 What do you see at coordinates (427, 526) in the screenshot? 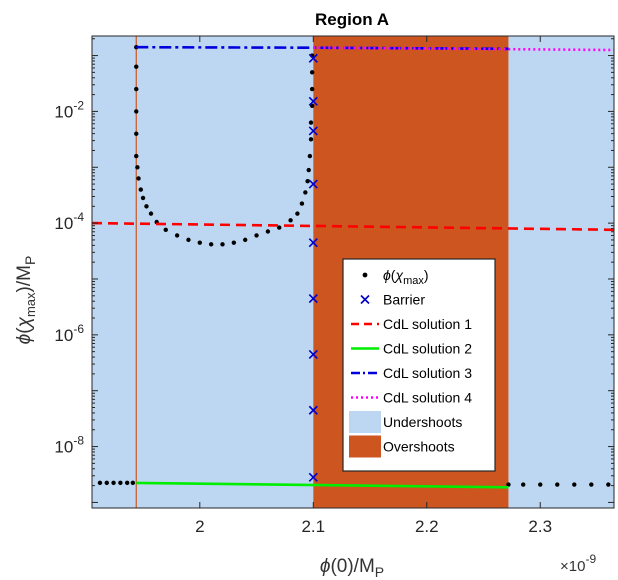
I see `x-tick-label: 2.2` at bounding box center [427, 526].